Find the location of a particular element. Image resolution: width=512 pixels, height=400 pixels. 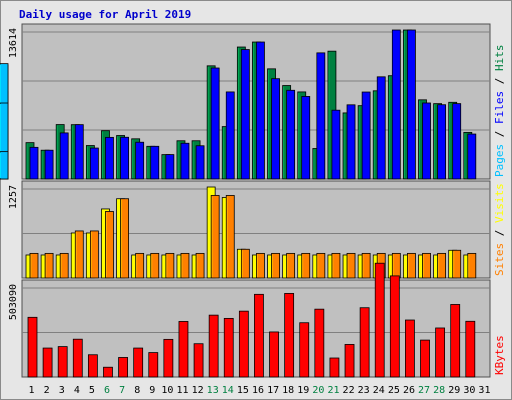

legend-text: Sites is located at coordinates (499, 259).